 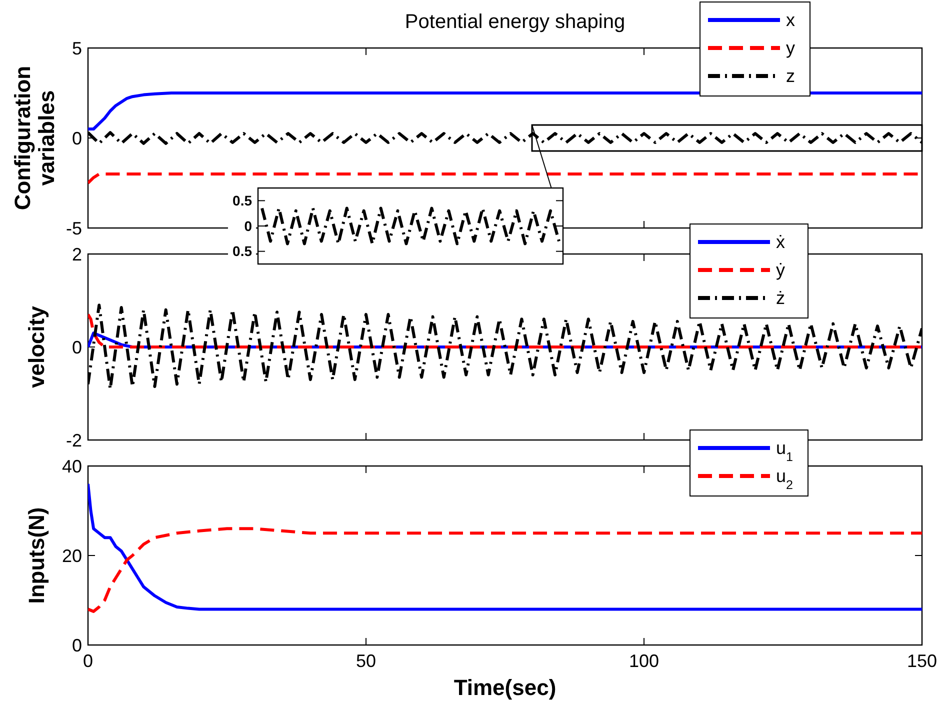 What do you see at coordinates (780, 242) in the screenshot?
I see `legend-label: ẋ` at bounding box center [780, 242].